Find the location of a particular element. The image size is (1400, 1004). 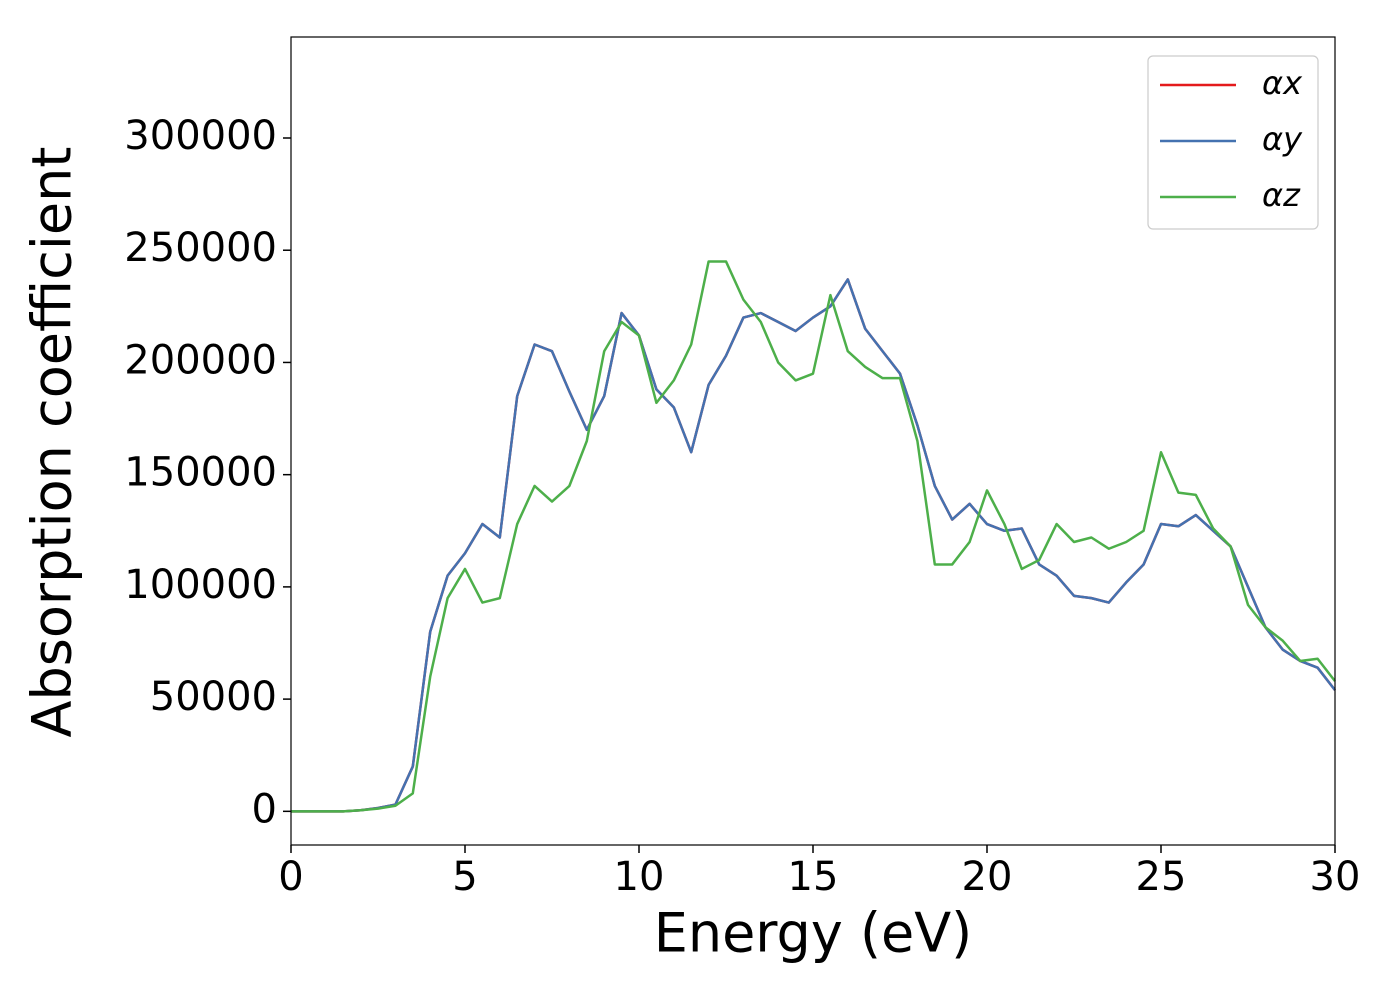

y-tick-label: 0 is located at coordinates (264, 809).